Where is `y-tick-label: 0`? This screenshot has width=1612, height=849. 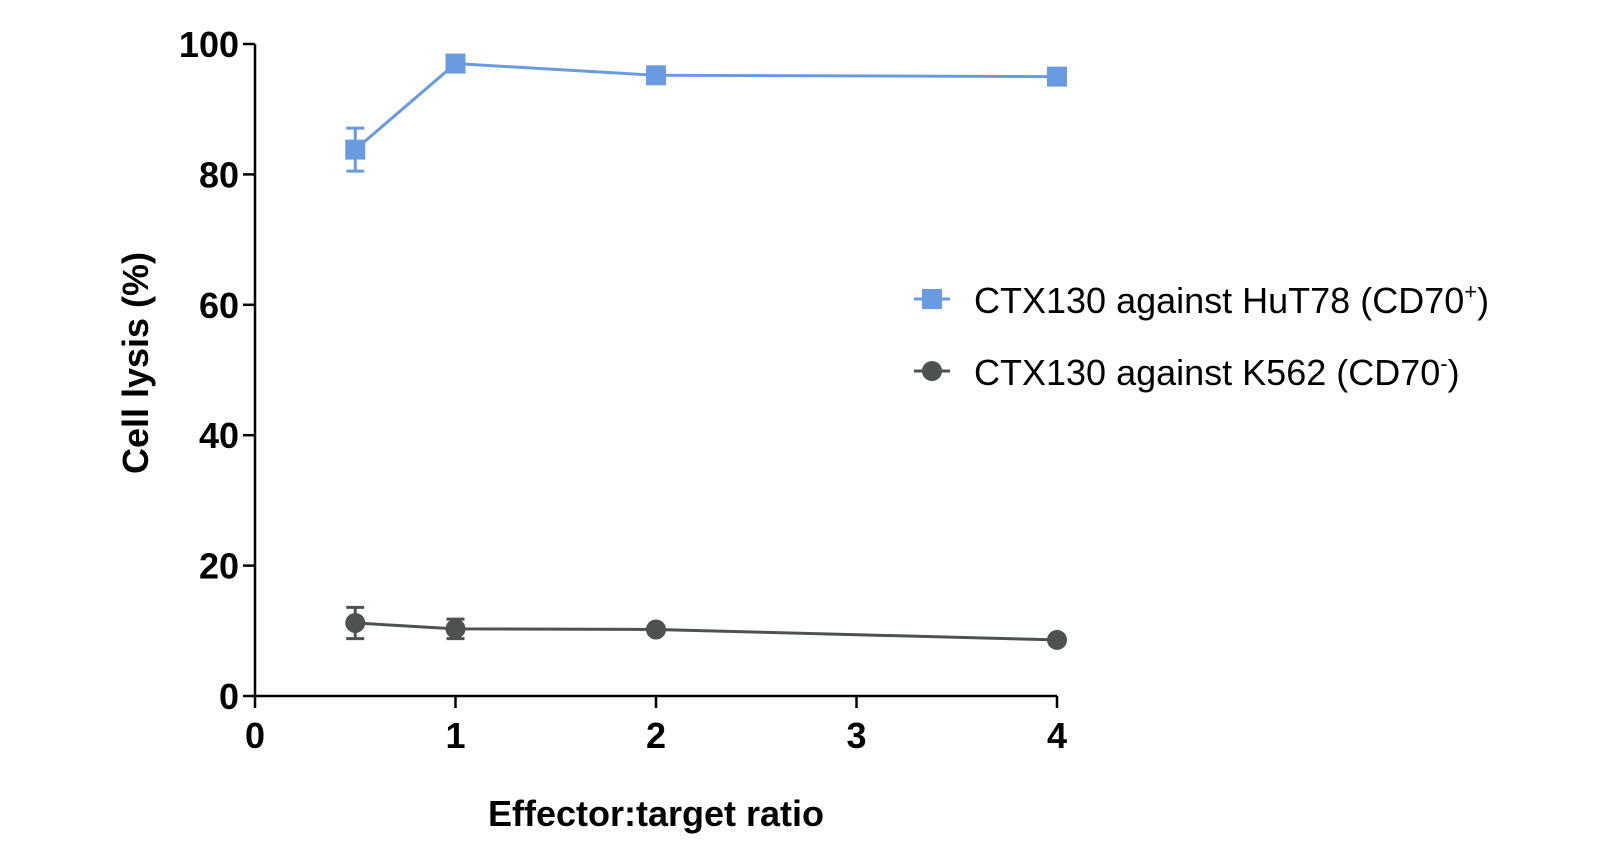 y-tick-label: 0 is located at coordinates (229, 696).